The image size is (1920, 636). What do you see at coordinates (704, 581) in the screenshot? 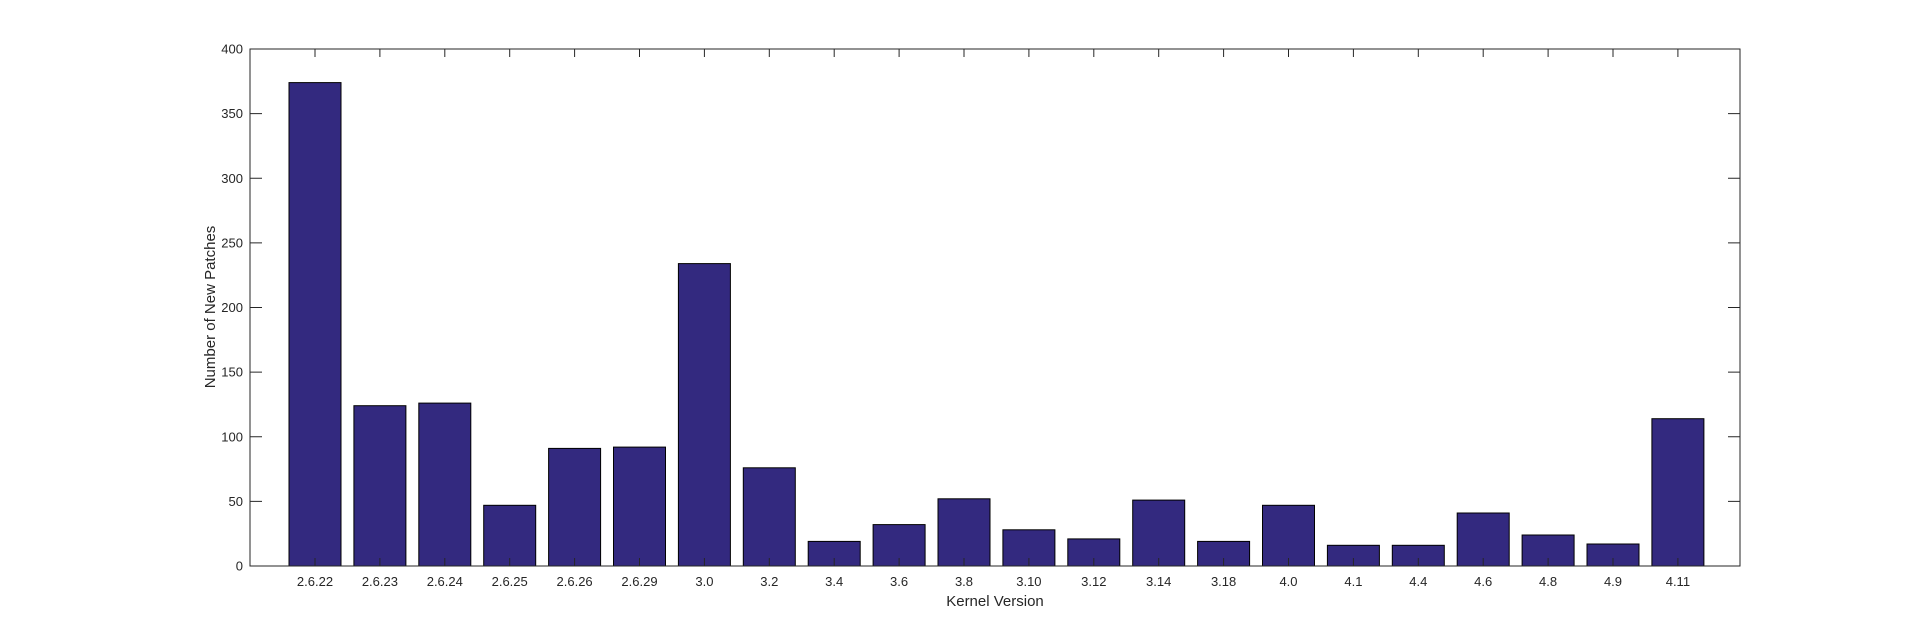
I see `x-tick-label: 3.0` at bounding box center [704, 581].